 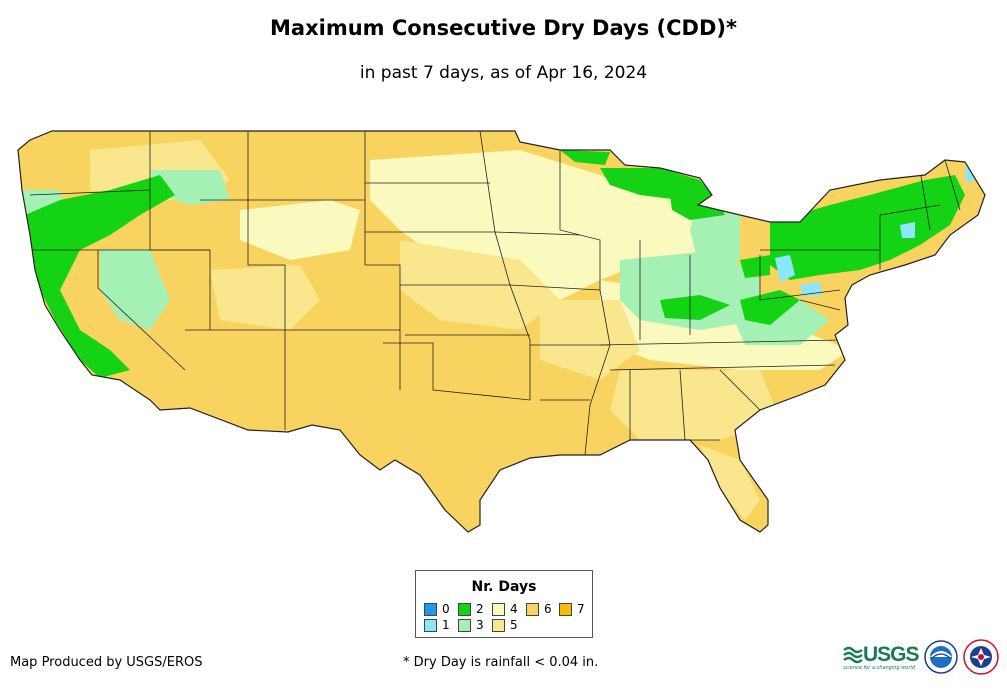 I want to click on legend-label-0: 0, so click(x=446, y=609).